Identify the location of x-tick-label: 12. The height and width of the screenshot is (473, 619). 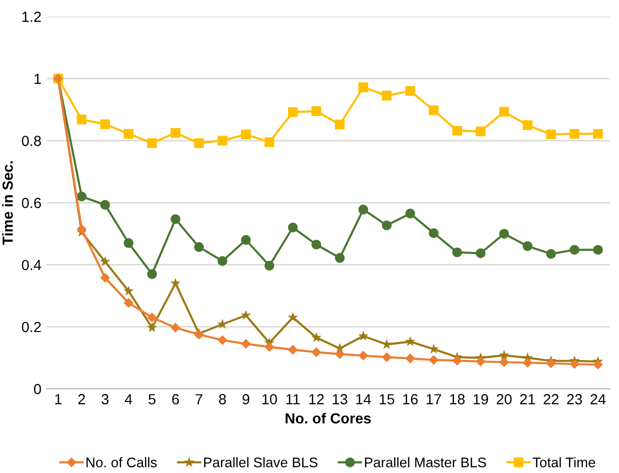
(316, 399).